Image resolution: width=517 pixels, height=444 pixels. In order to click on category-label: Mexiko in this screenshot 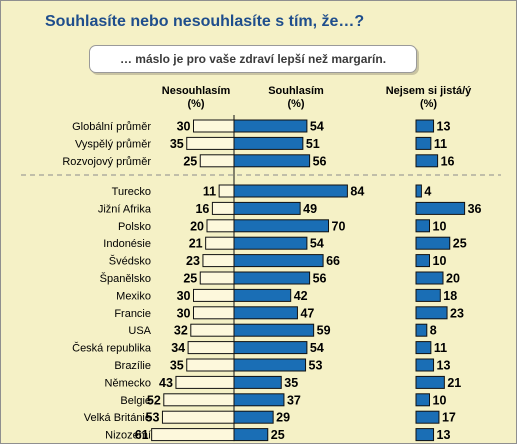, I will do `click(133, 296)`.